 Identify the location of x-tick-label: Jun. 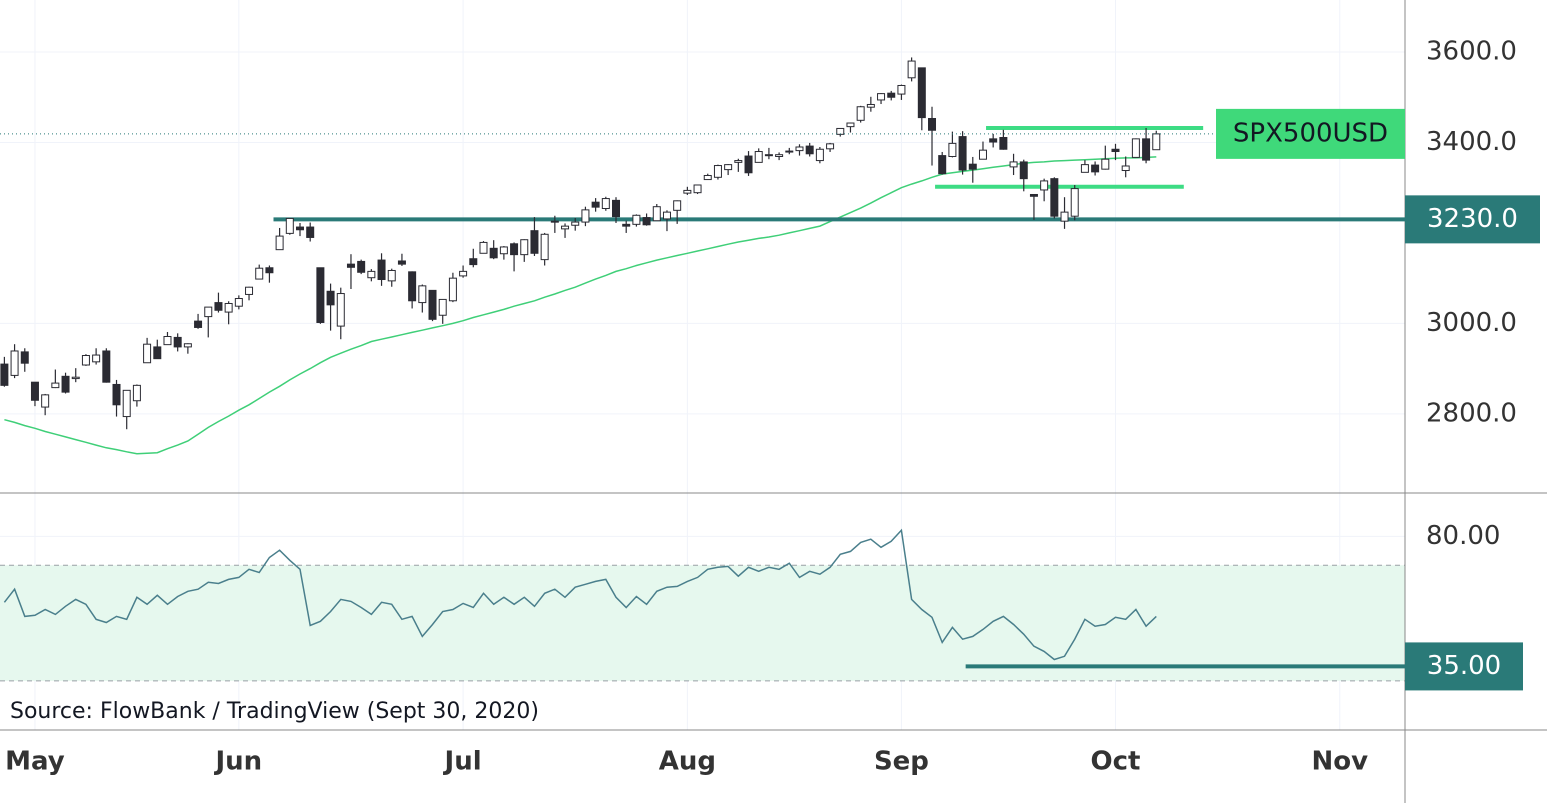
(237, 762).